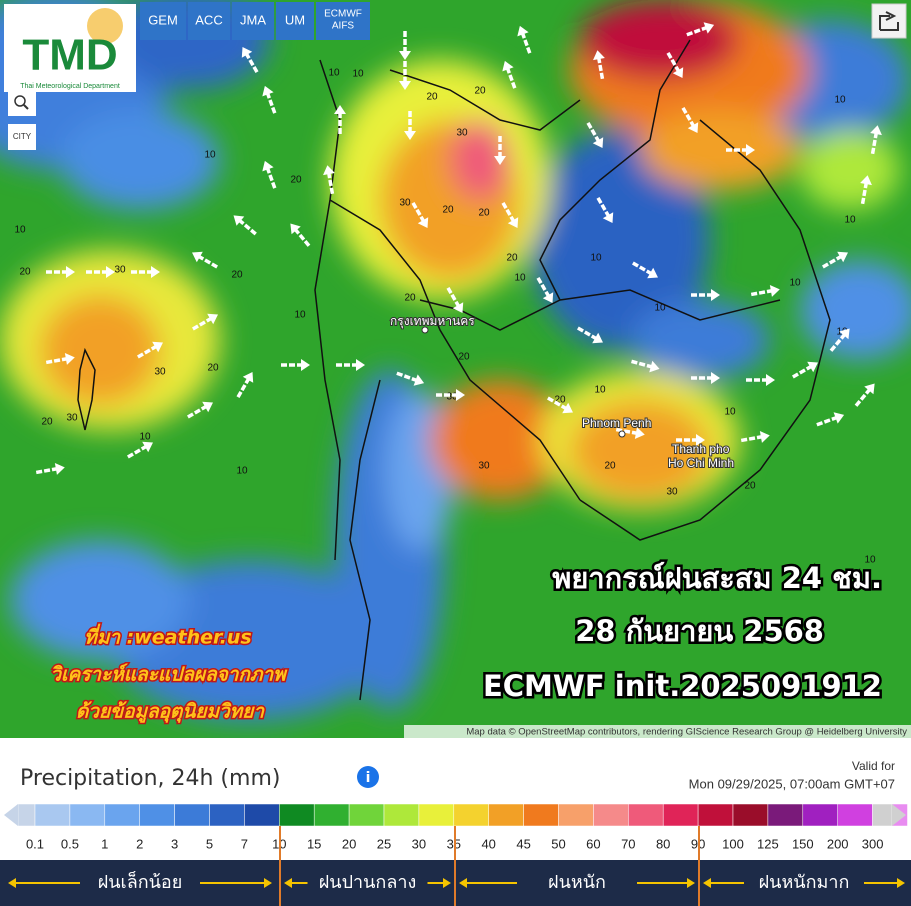 This screenshot has width=911, height=906. Describe the element at coordinates (699, 631) in the screenshot. I see `headline-line: 28 กันยายน 2568` at that location.